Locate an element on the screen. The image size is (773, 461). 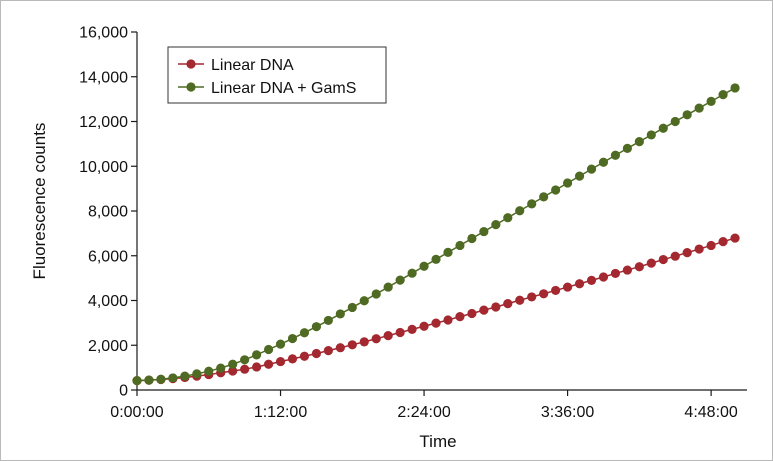
y-tick-label: 6,000 is located at coordinates (108, 256).